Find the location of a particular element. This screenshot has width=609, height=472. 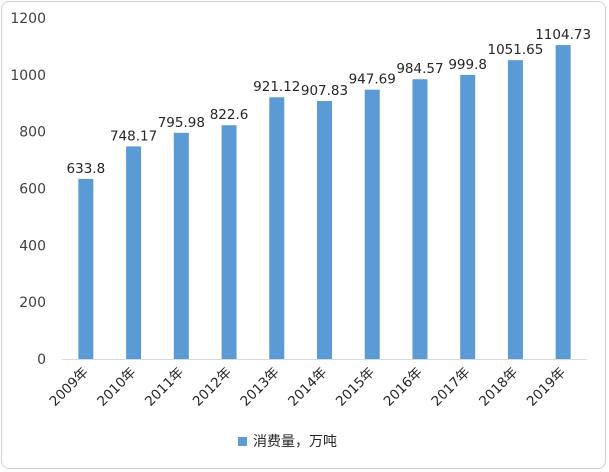

x-tick-label: 2015年 is located at coordinates (355, 387).